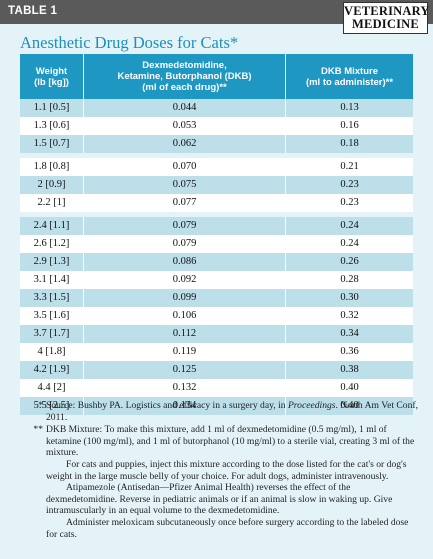 The image size is (433, 559). Describe the element at coordinates (349, 298) in the screenshot. I see `mixture-dose-cell: 0.30` at that location.